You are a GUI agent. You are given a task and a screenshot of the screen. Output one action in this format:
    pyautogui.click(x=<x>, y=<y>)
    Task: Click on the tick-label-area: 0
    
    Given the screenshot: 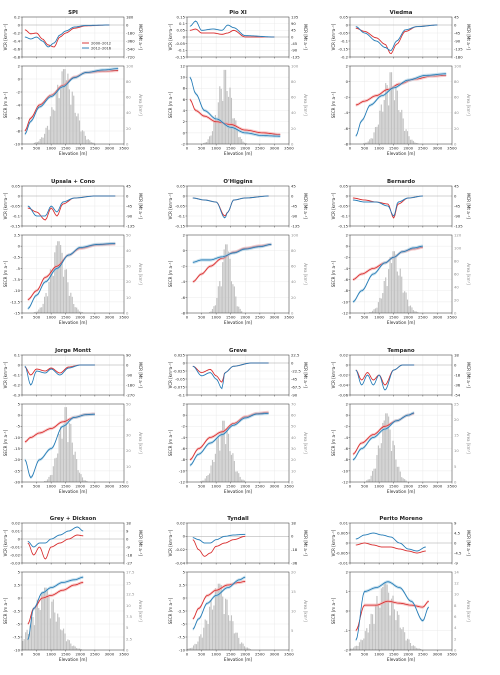 What is the action you would take?
    pyautogui.click(x=292, y=143)
    